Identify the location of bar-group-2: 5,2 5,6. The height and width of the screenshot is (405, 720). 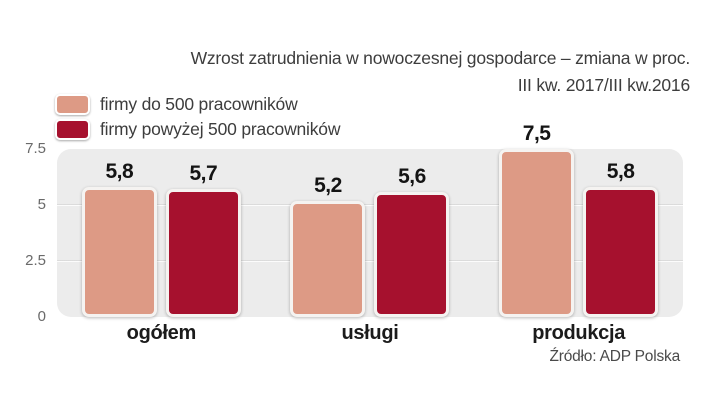
(370, 240).